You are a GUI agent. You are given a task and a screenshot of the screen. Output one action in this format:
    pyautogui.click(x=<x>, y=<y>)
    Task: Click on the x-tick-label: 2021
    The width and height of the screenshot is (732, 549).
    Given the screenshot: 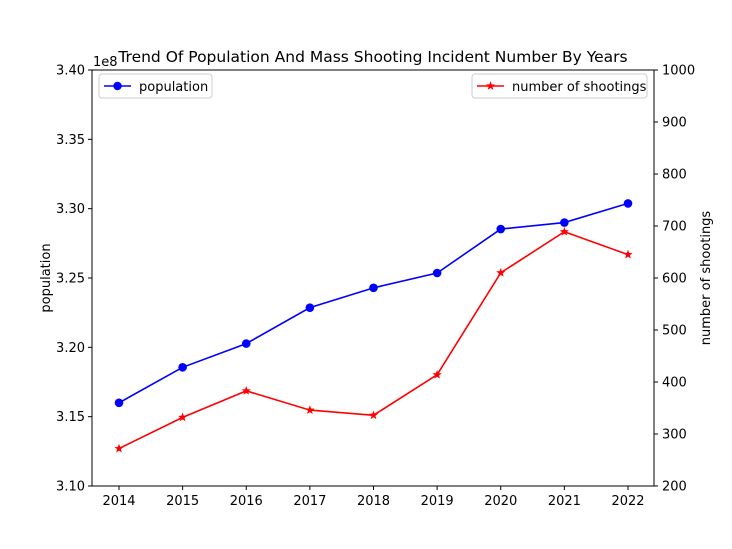 What is the action you would take?
    pyautogui.click(x=564, y=501)
    